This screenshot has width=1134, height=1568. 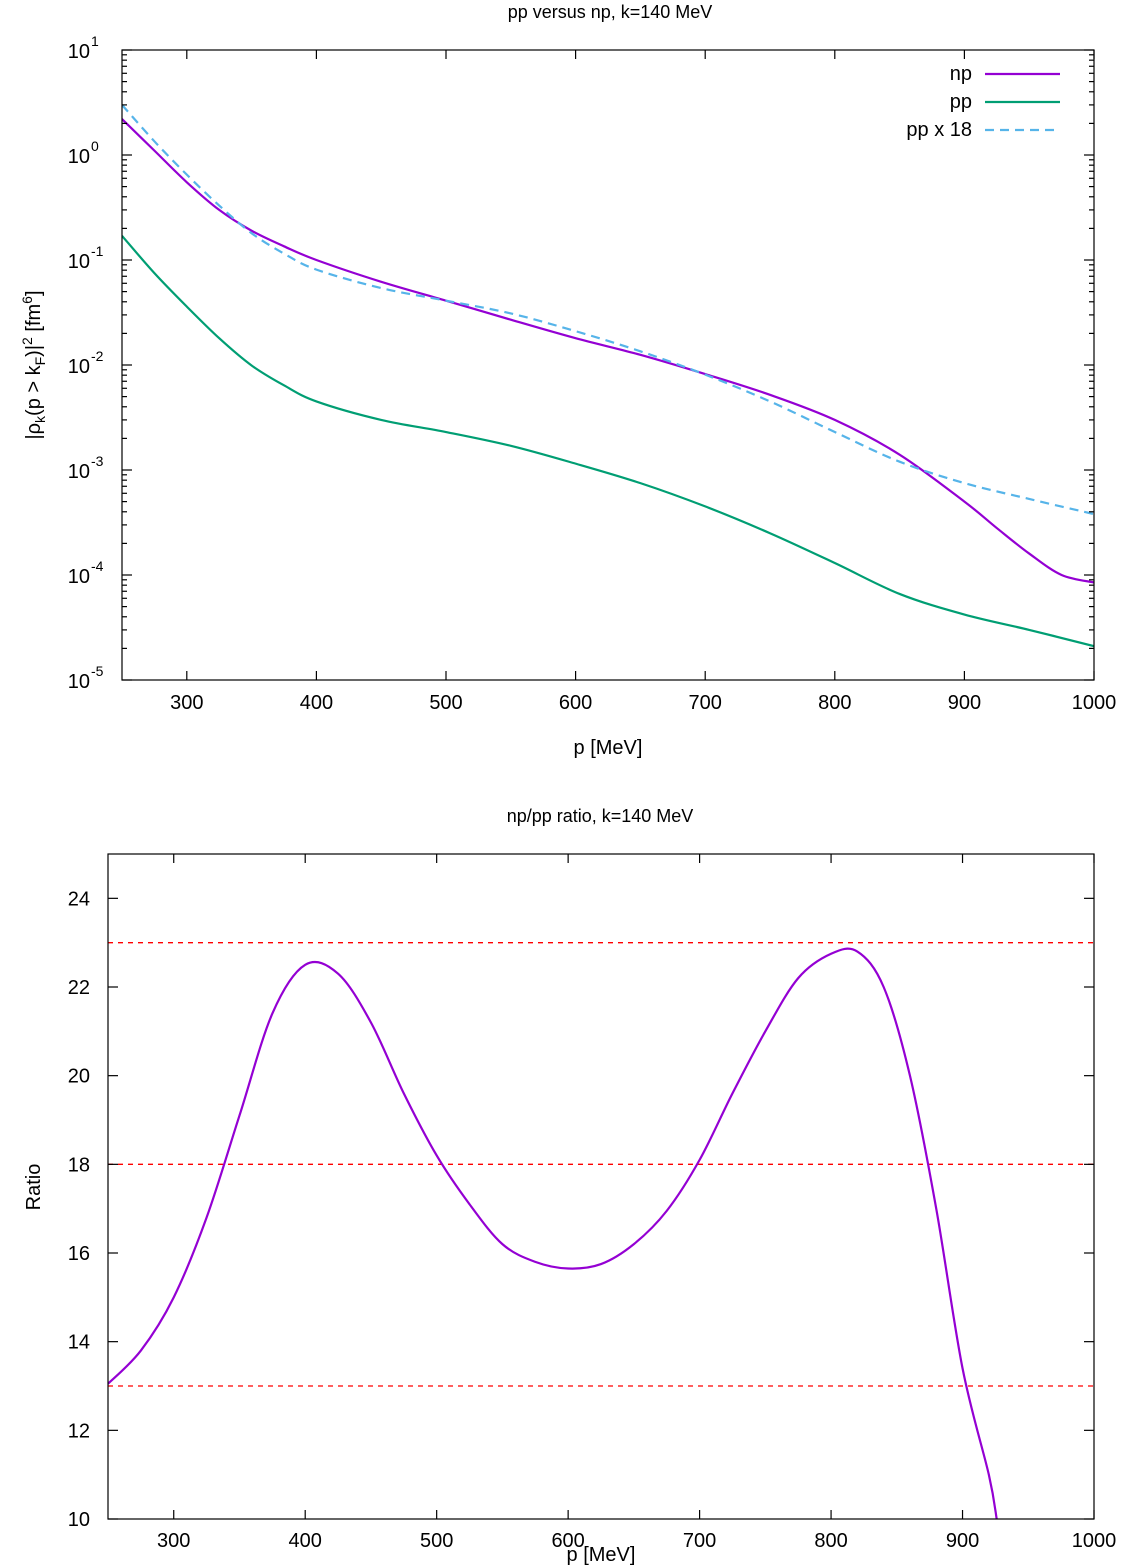 What do you see at coordinates (34, 431) in the screenshot?
I see `ylabel-part: |ρ` at bounding box center [34, 431].